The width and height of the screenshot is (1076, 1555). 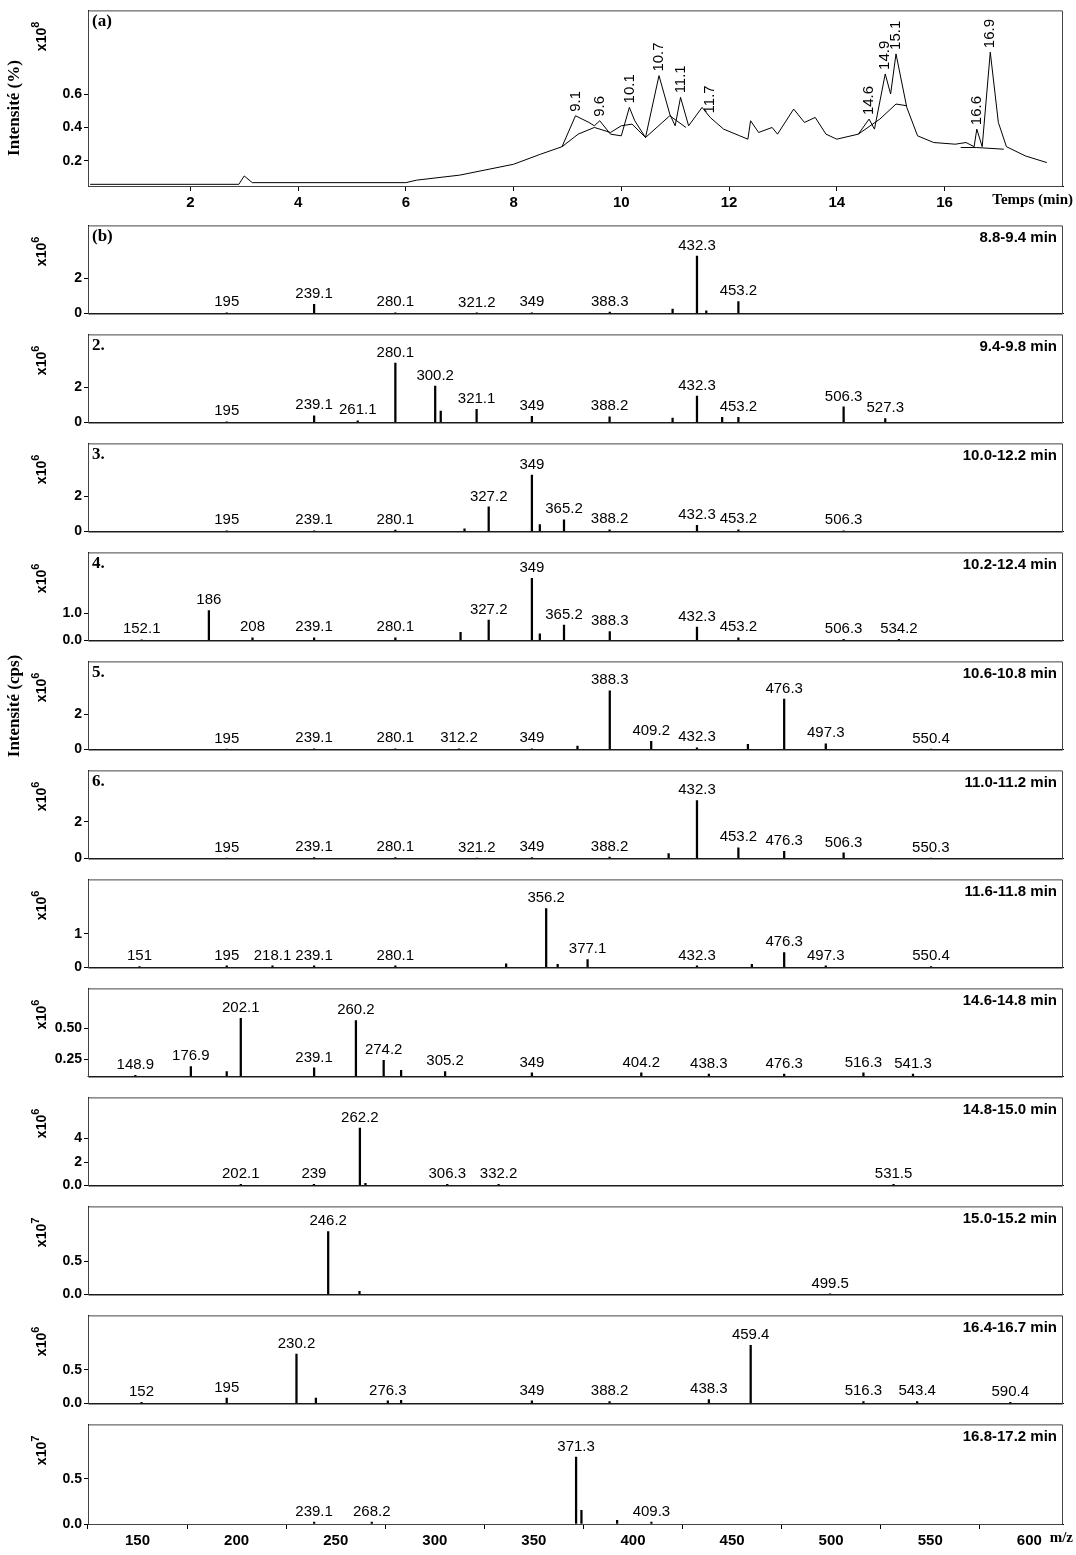 What do you see at coordinates (651, 729) in the screenshot?
I see `annotation: 409.2` at bounding box center [651, 729].